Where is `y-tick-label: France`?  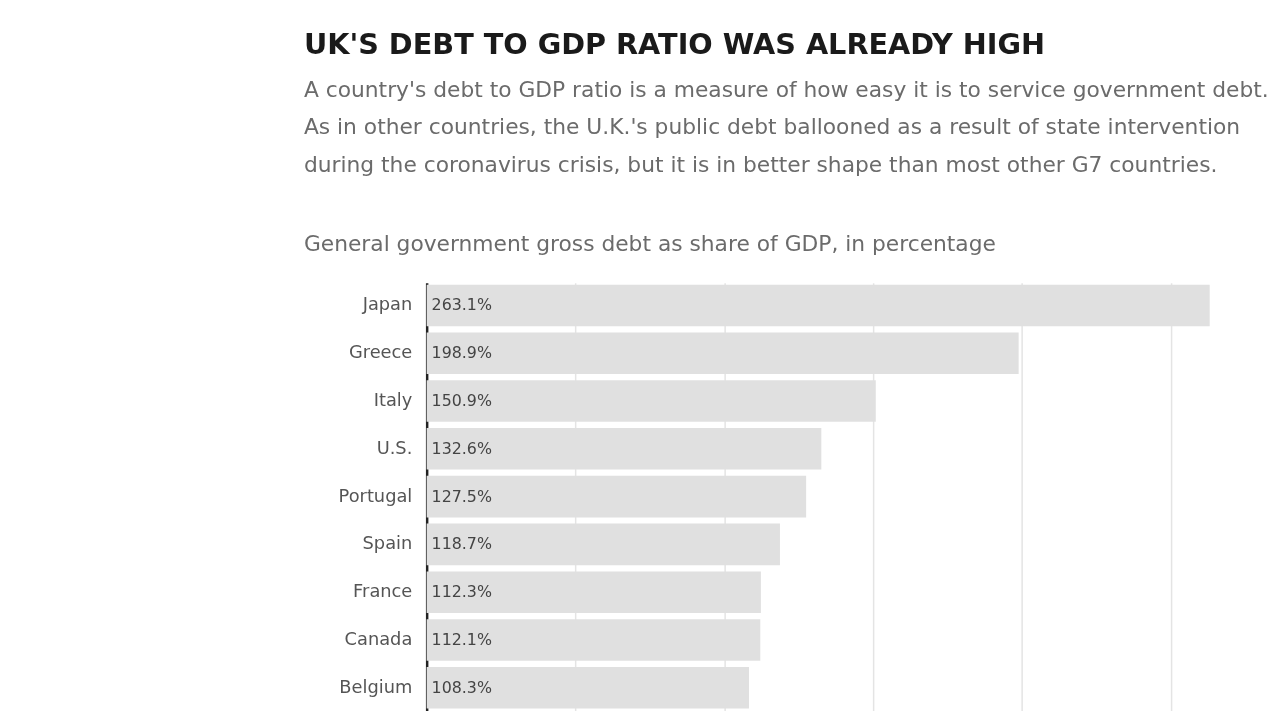
y-tick-label: France is located at coordinates (383, 591).